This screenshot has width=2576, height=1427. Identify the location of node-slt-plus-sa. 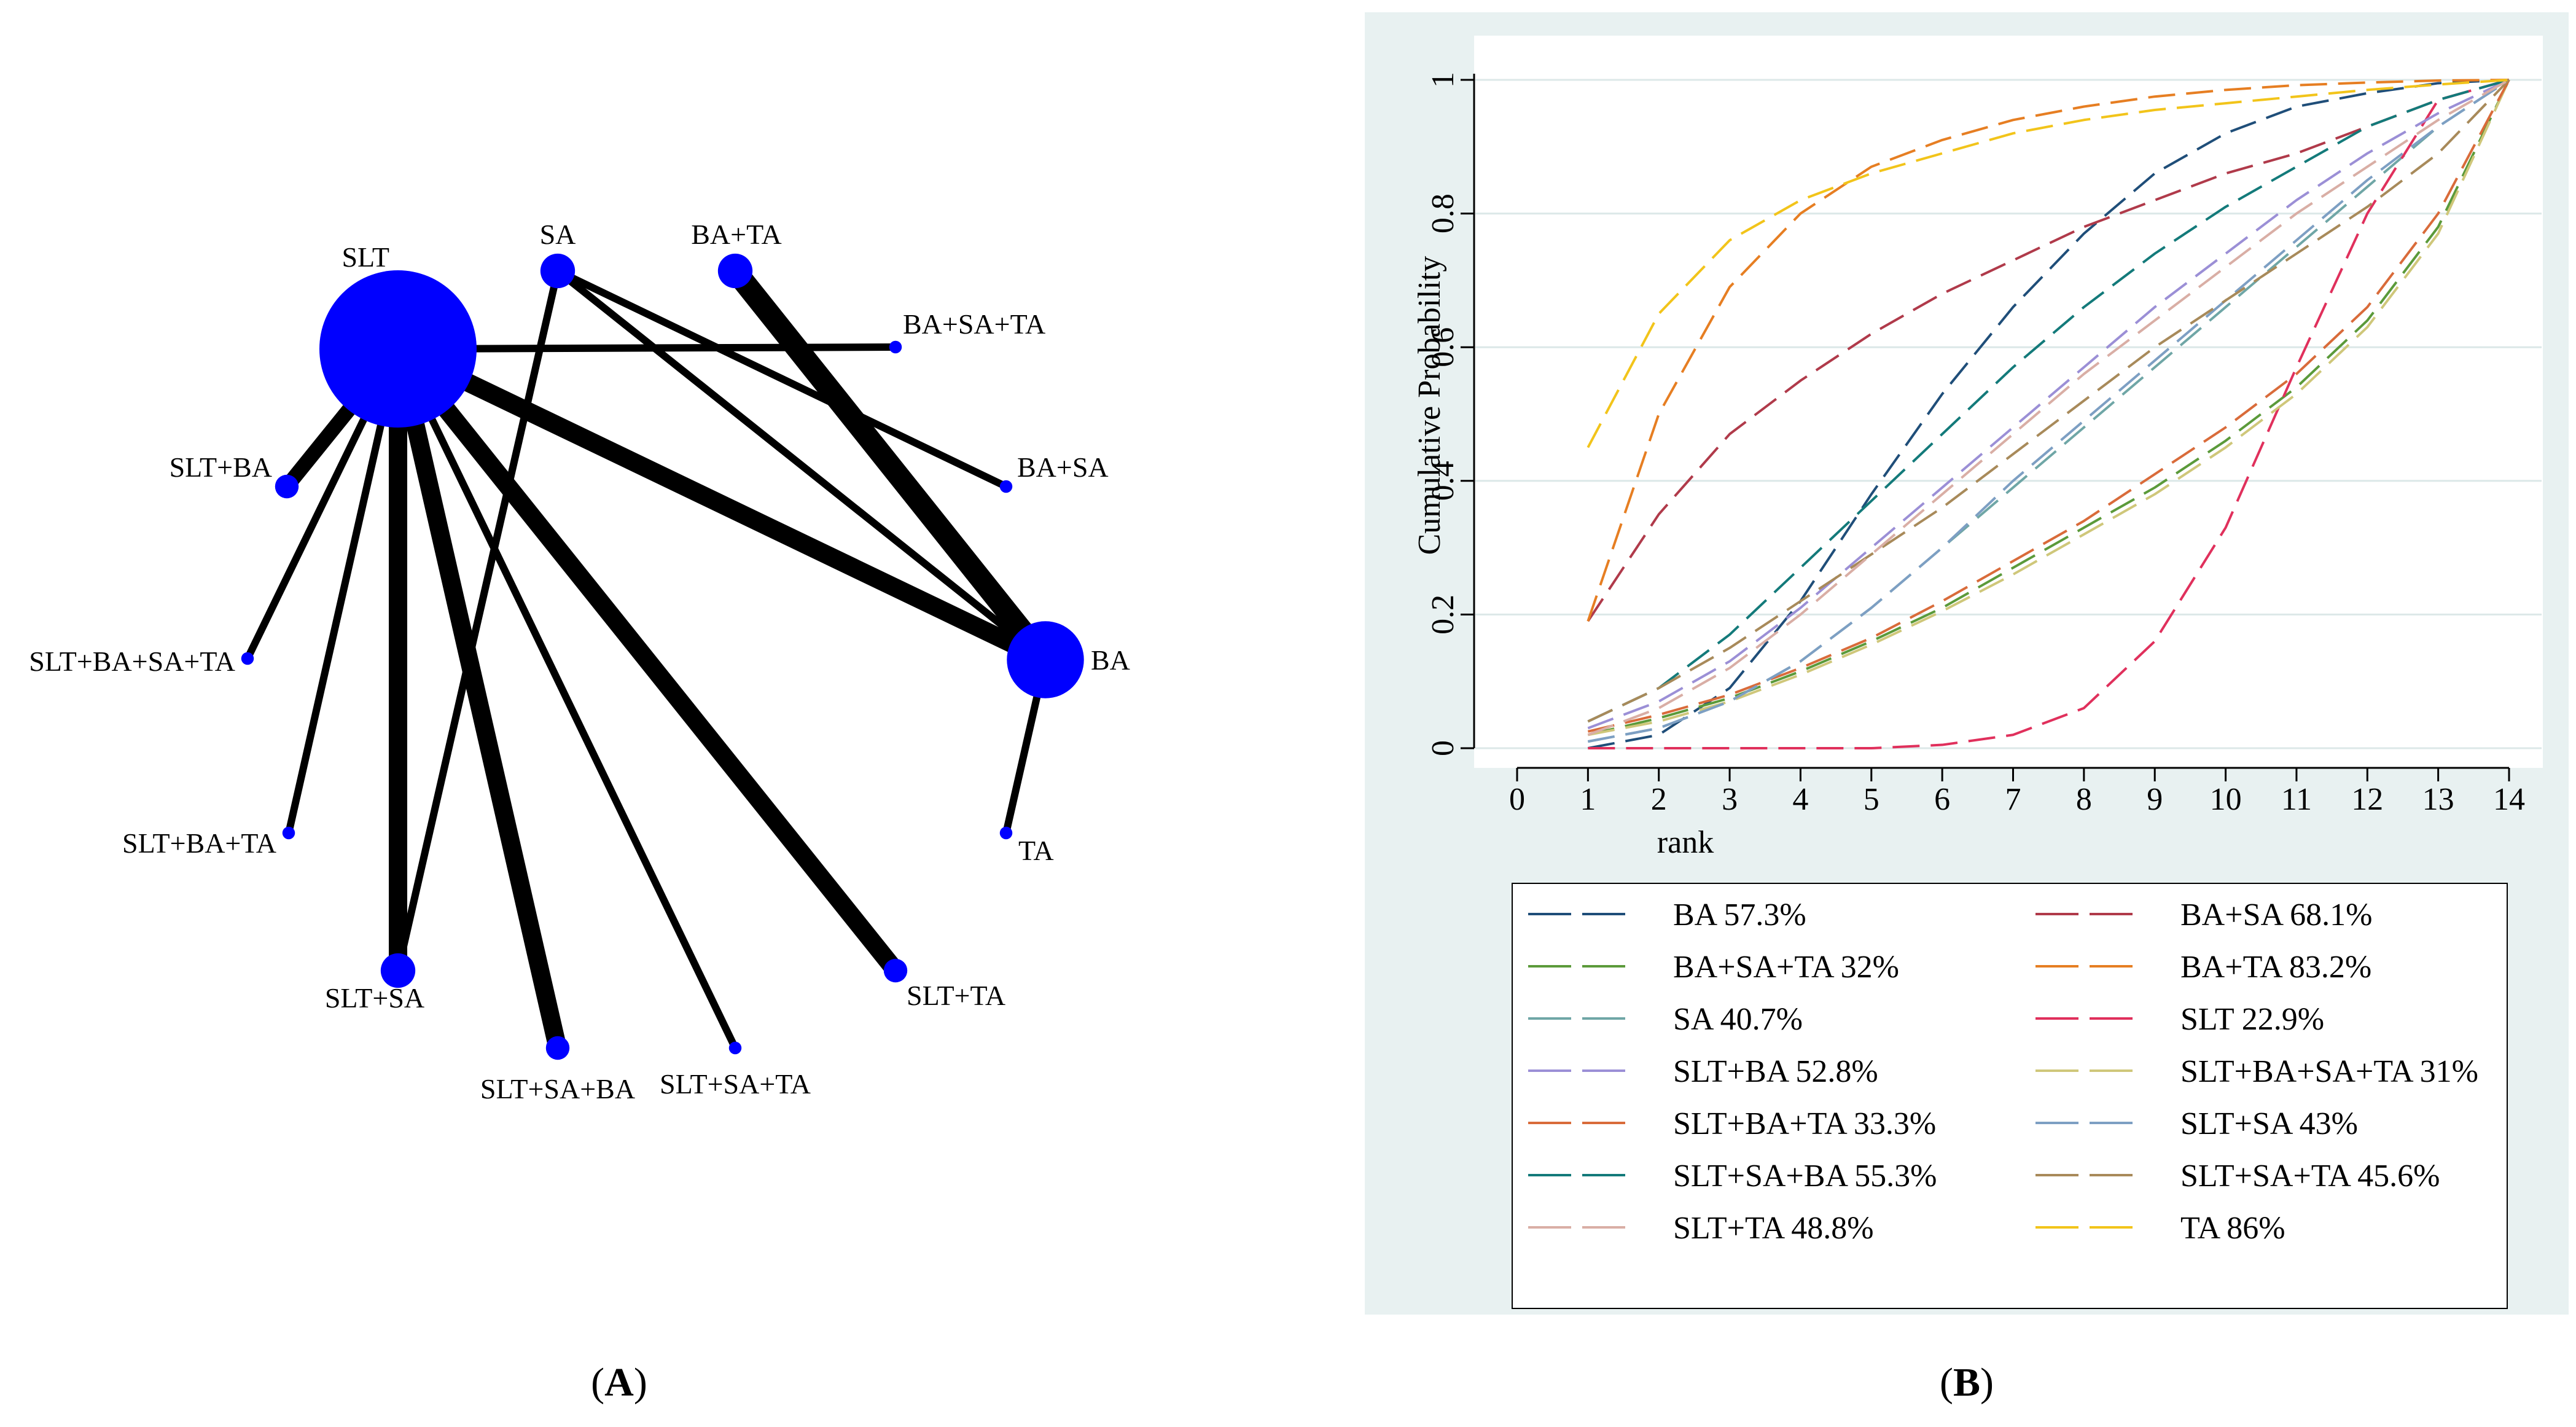
(398, 970).